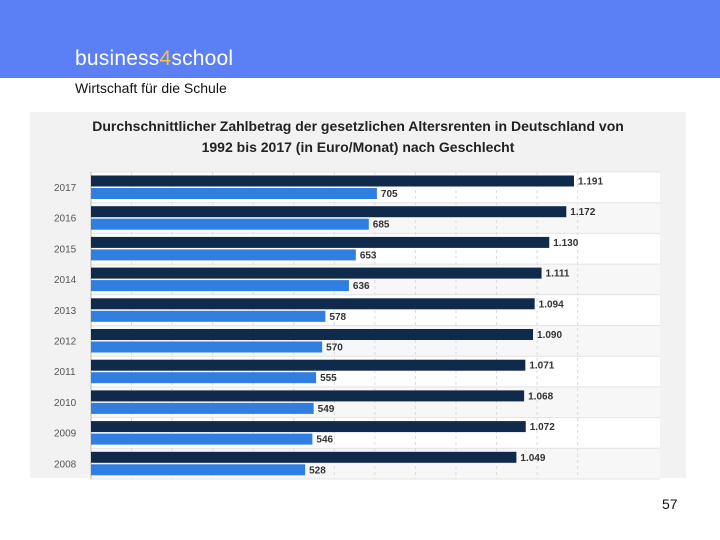 The width and height of the screenshot is (720, 540). Describe the element at coordinates (151, 88) in the screenshot. I see `subtitle: Wirtschaft für die Schule` at that location.